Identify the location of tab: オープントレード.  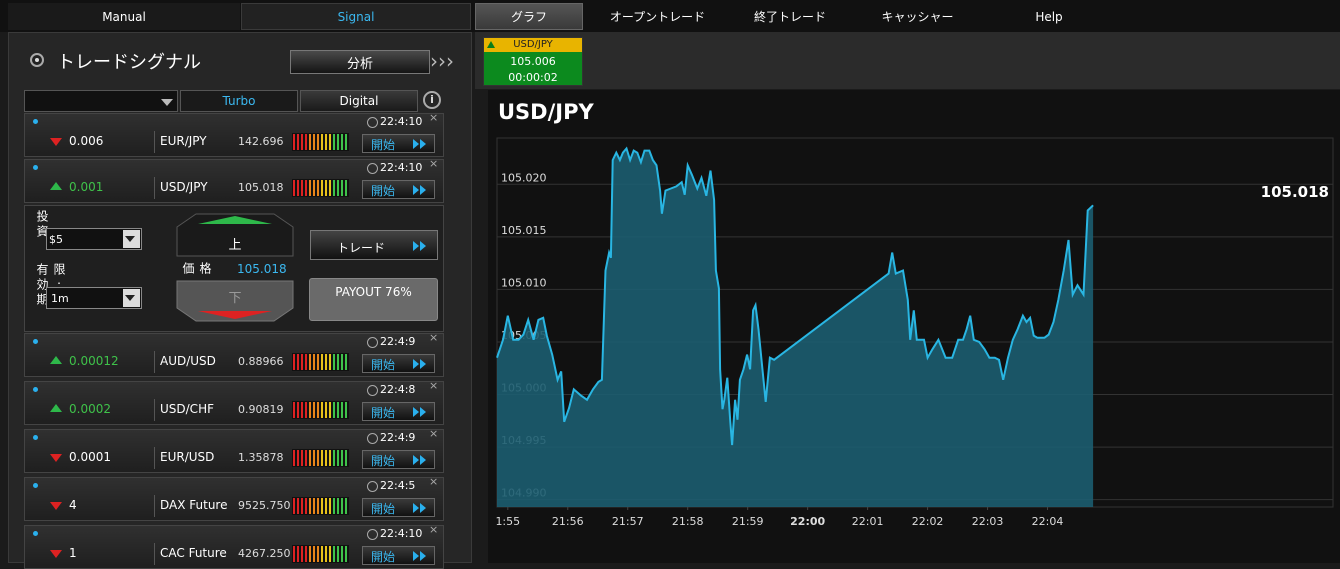
(657, 17).